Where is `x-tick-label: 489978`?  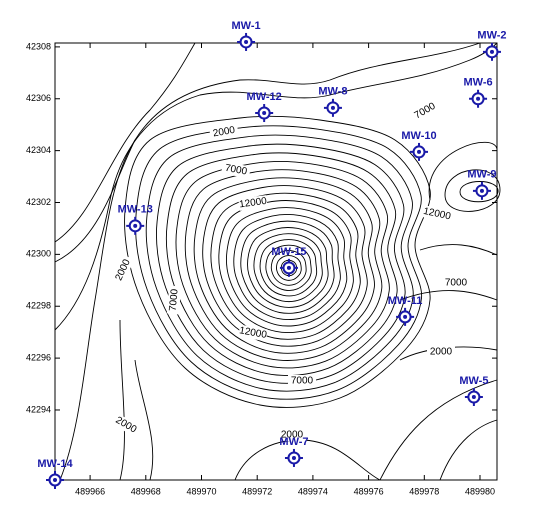
x-tick-label: 489978 is located at coordinates (424, 491).